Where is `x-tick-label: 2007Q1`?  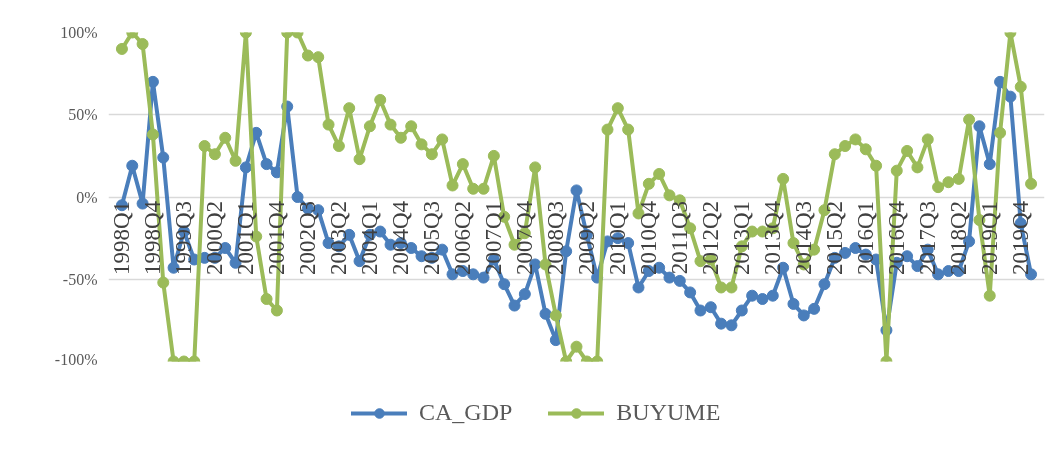
x-tick-label: 2007Q1 is located at coordinates (494, 238).